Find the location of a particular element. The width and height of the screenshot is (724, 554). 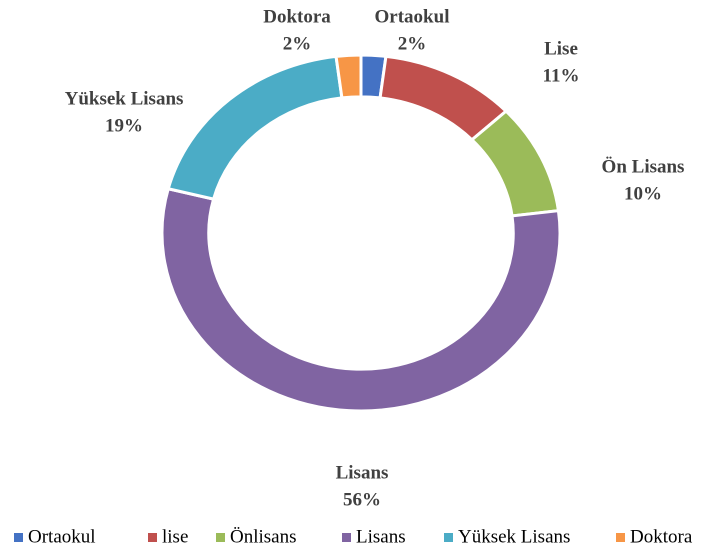

legend-label: Lisans is located at coordinates (381, 536).